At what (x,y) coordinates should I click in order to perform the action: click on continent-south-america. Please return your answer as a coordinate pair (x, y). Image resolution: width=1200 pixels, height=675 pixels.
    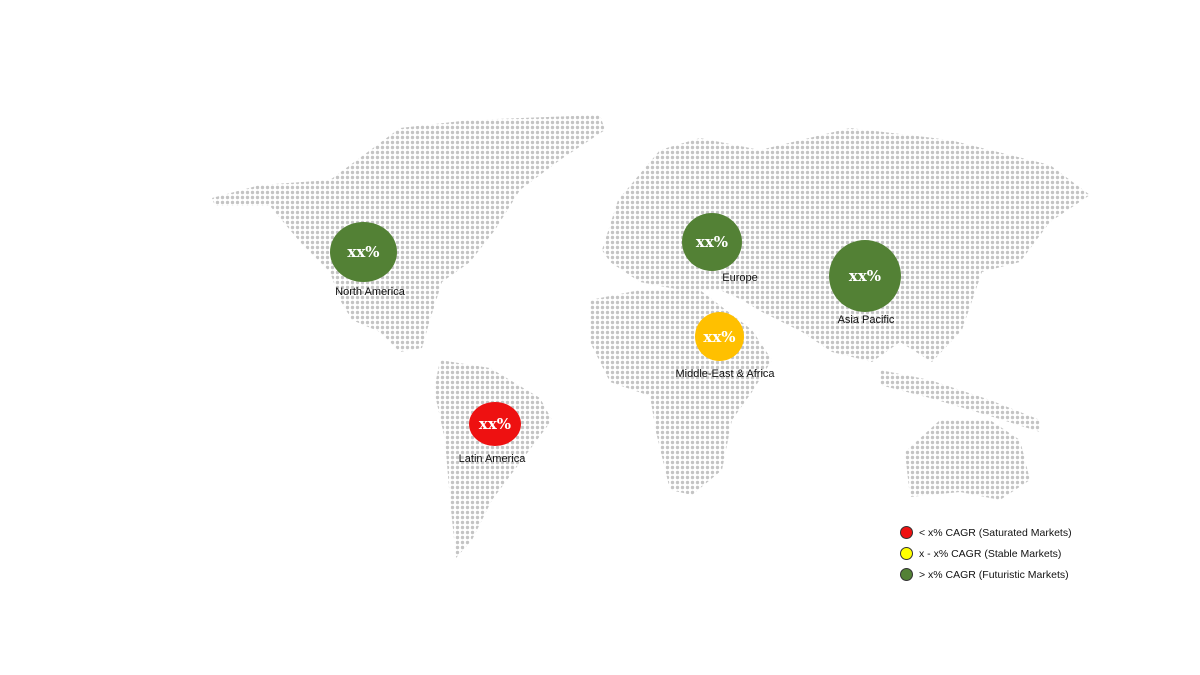
    Looking at the image, I should click on (493, 459).